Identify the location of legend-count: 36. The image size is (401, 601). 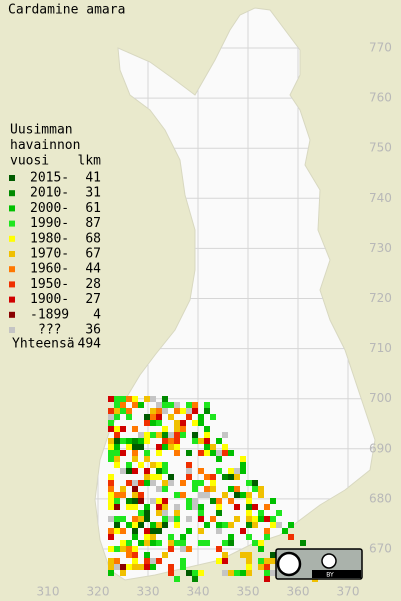
(93, 330).